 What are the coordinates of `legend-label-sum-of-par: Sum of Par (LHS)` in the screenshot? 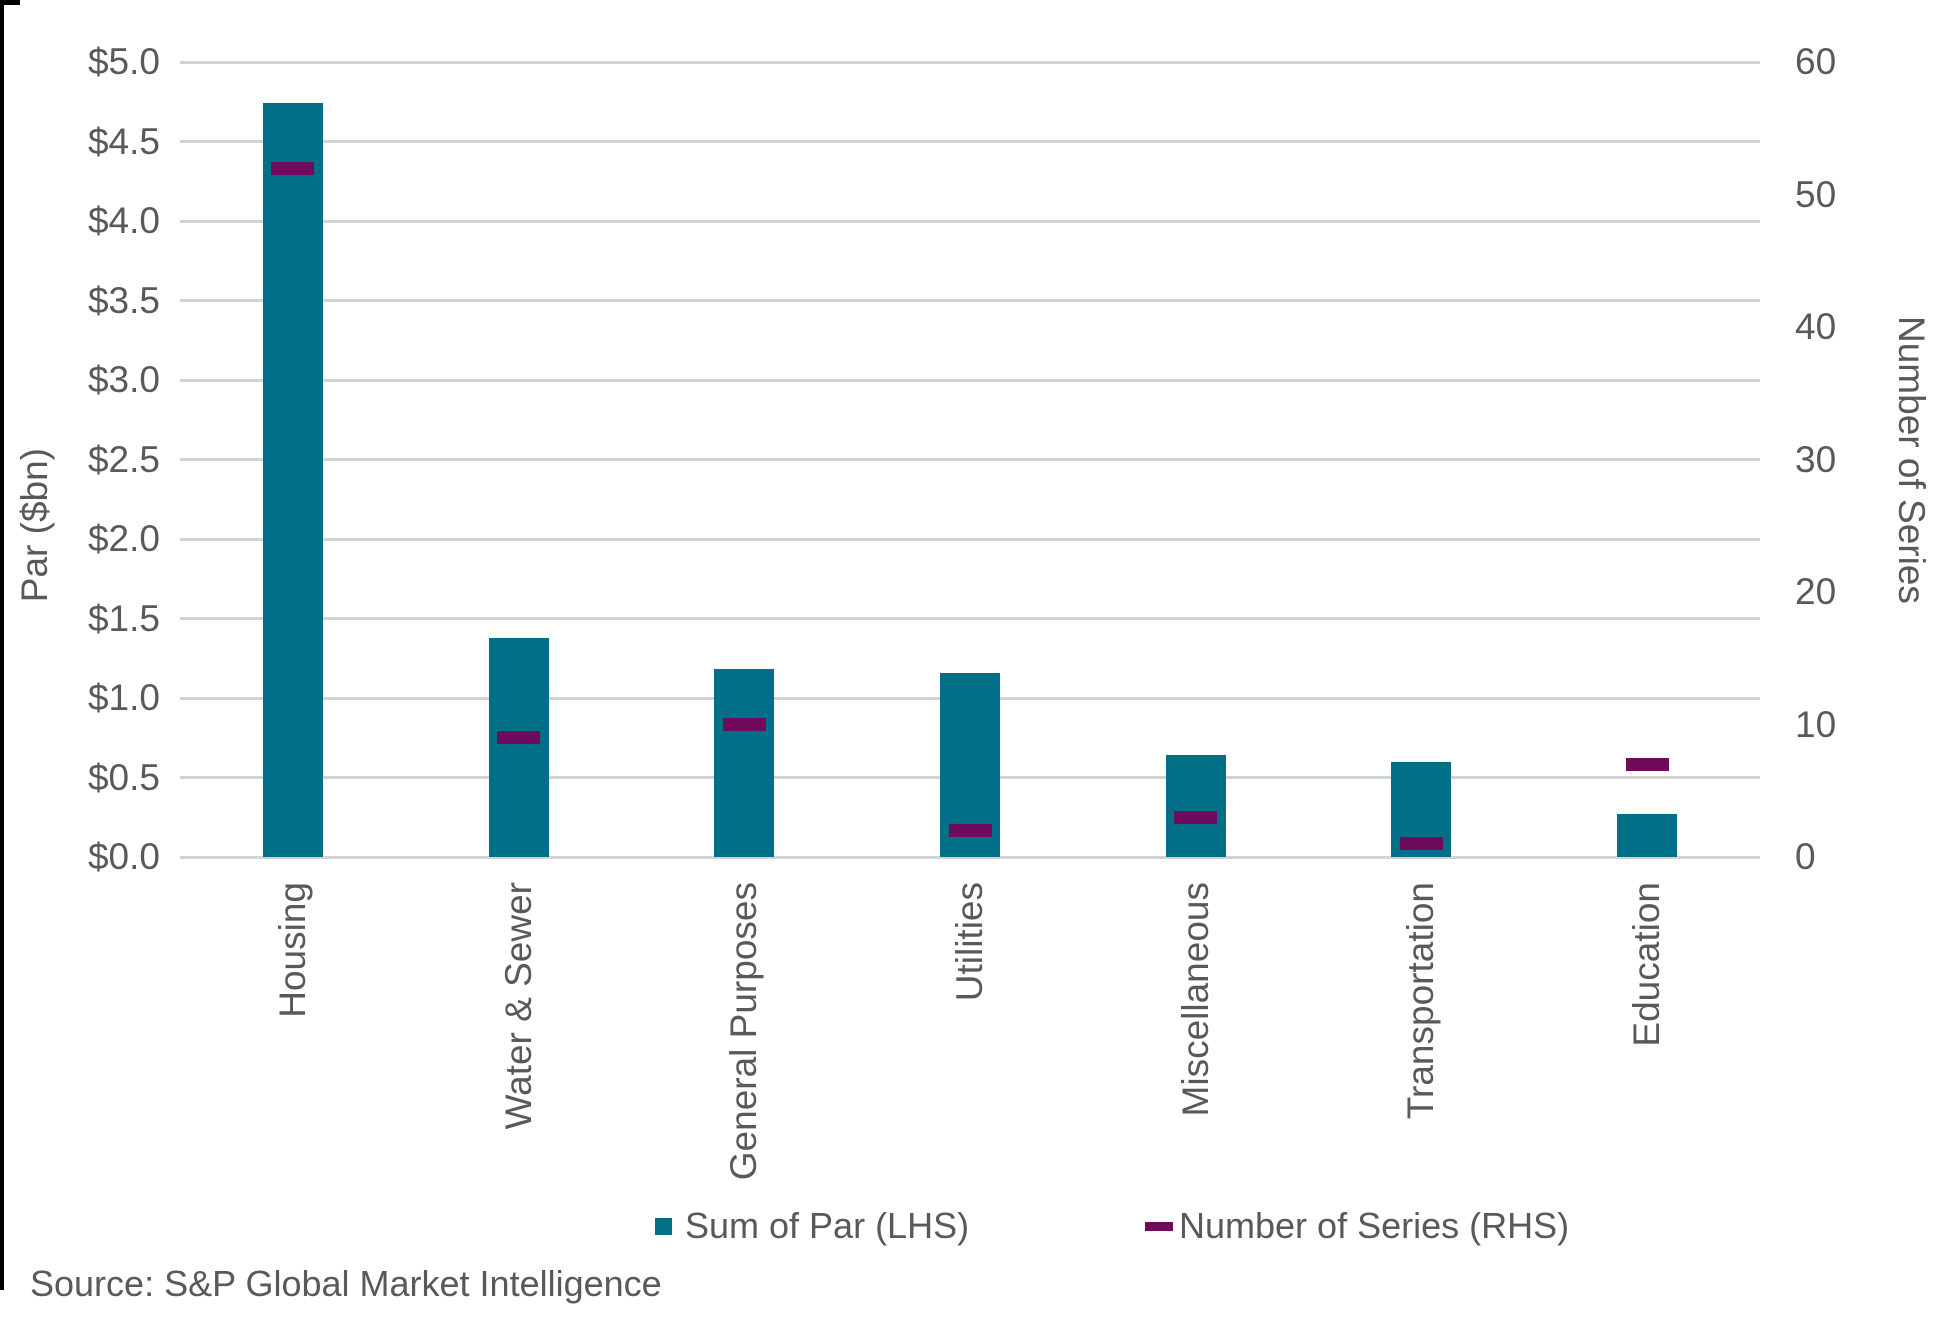 It's located at (827, 1225).